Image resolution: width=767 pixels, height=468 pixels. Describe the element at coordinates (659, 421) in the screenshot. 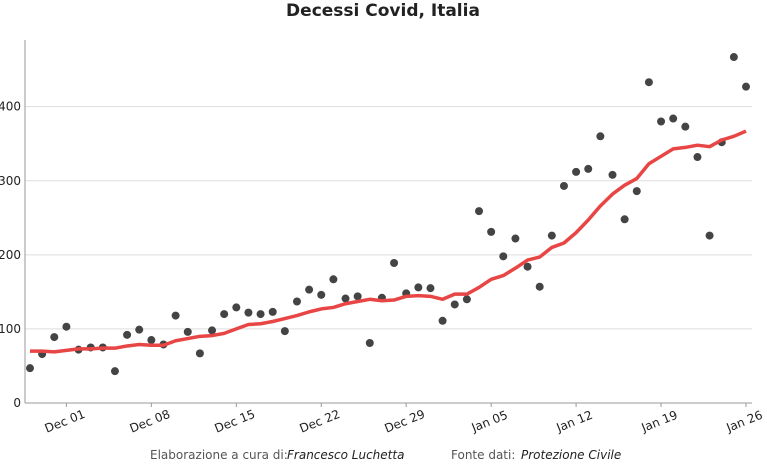

I see `x-tick-label: Jan 19` at that location.